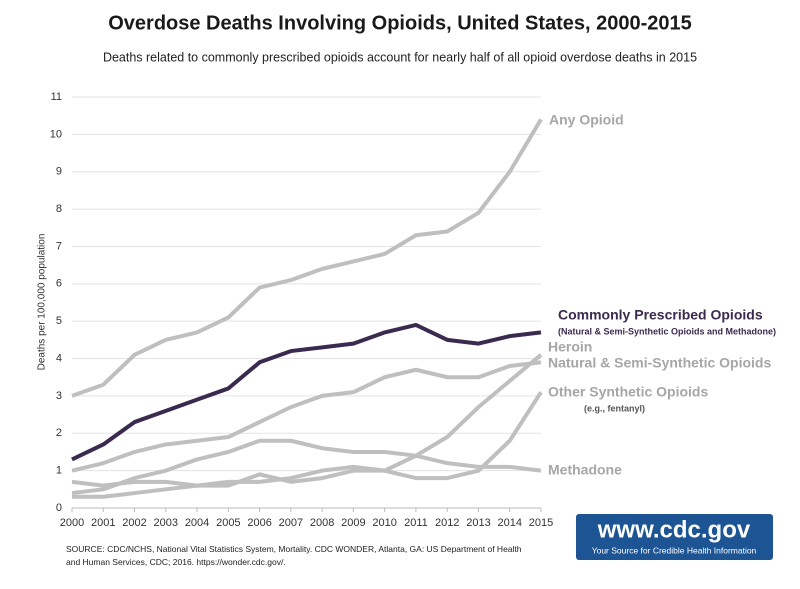 The width and height of the screenshot is (800, 589). I want to click on x-tick-label: 2006, so click(259, 523).